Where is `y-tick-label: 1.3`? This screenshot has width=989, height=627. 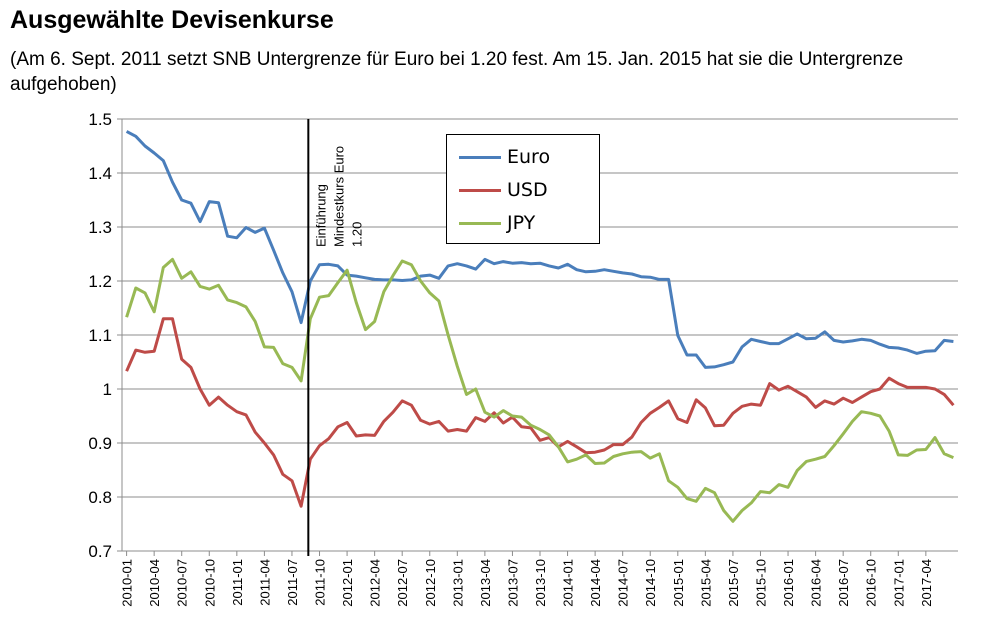
y-tick-label: 1.3 is located at coordinates (100, 227).